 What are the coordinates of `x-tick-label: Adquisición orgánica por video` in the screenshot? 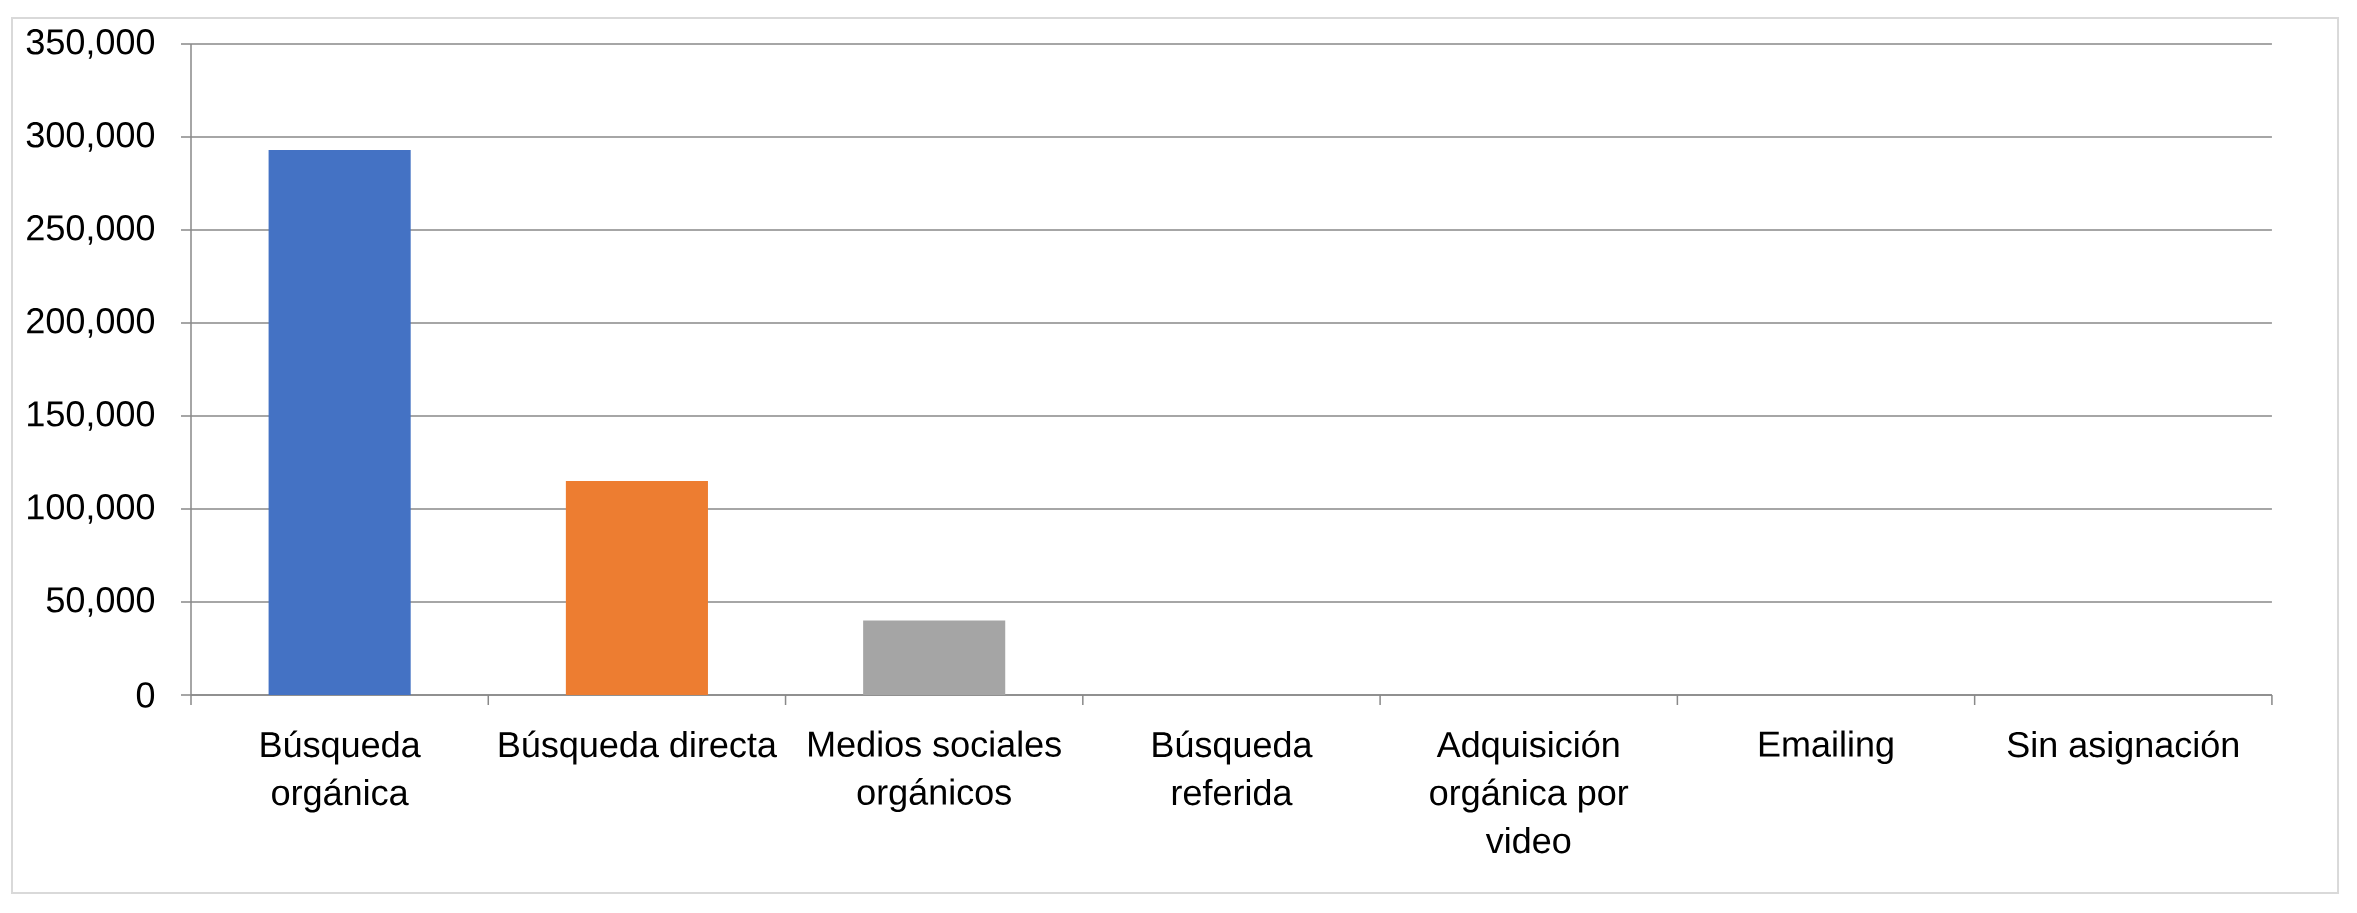 It's located at (1529, 792).